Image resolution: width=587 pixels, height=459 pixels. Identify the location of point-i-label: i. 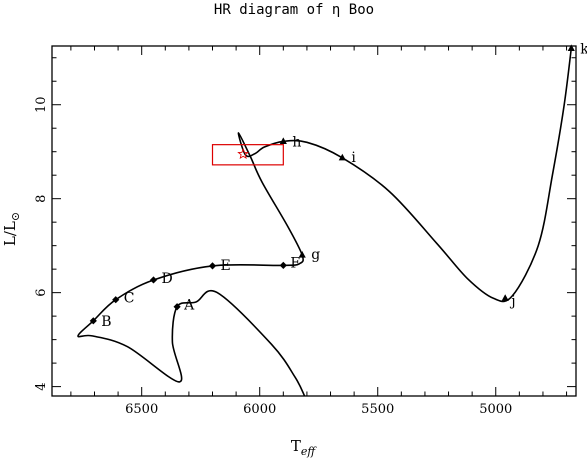
(353, 158).